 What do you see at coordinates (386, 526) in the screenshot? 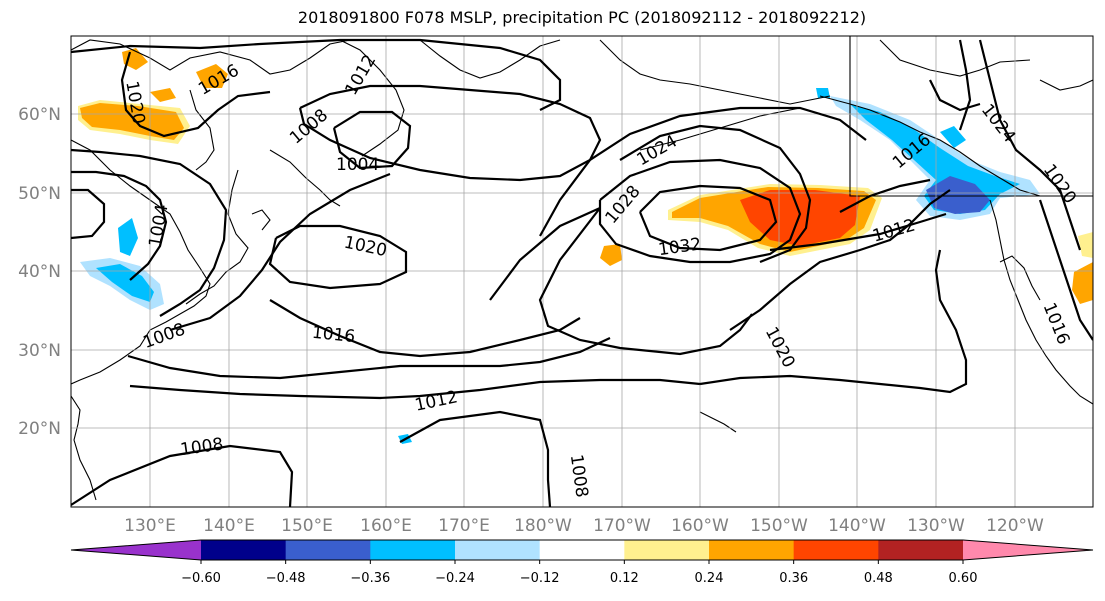
I see `lon-label: 160°E` at bounding box center [386, 526].